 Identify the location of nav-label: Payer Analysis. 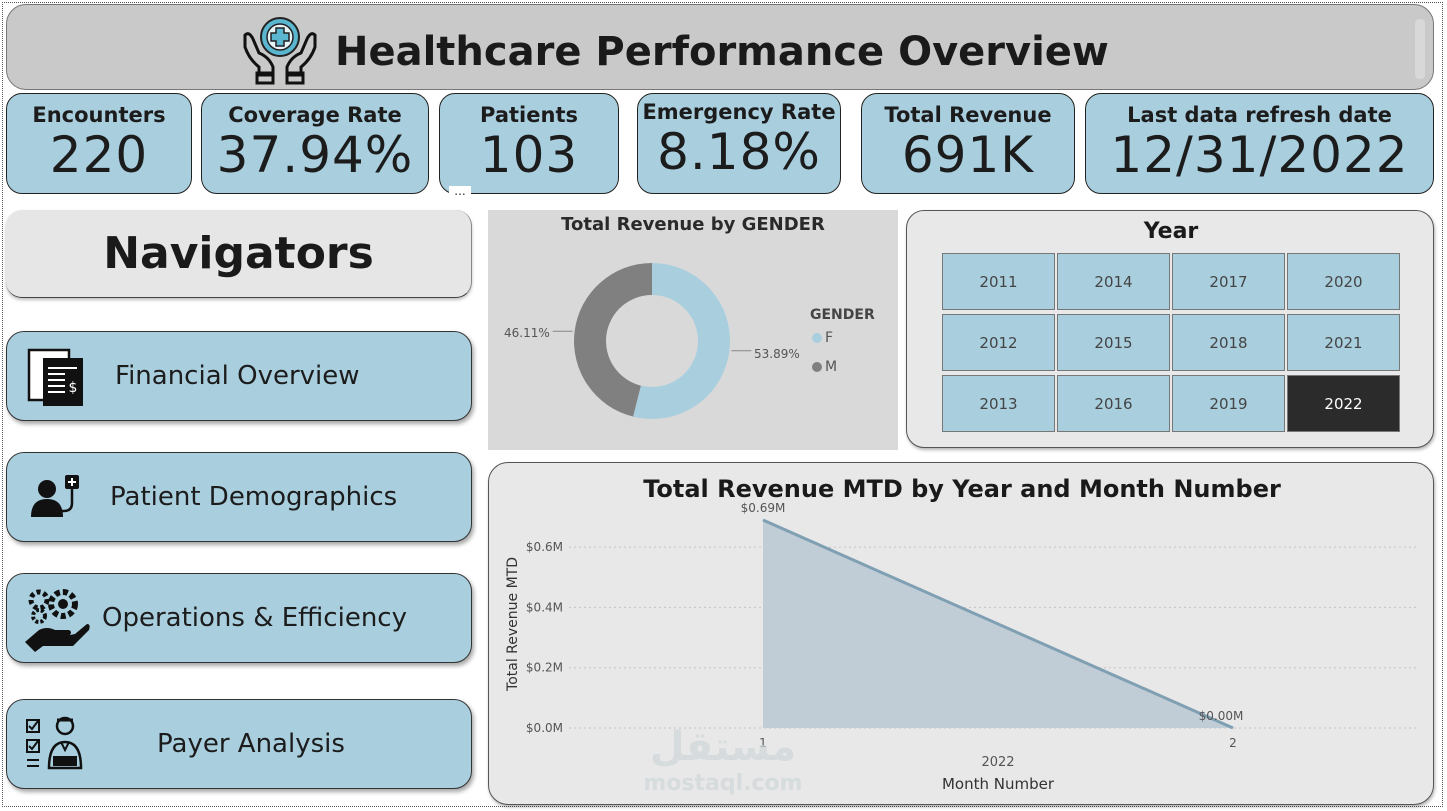
(251, 744).